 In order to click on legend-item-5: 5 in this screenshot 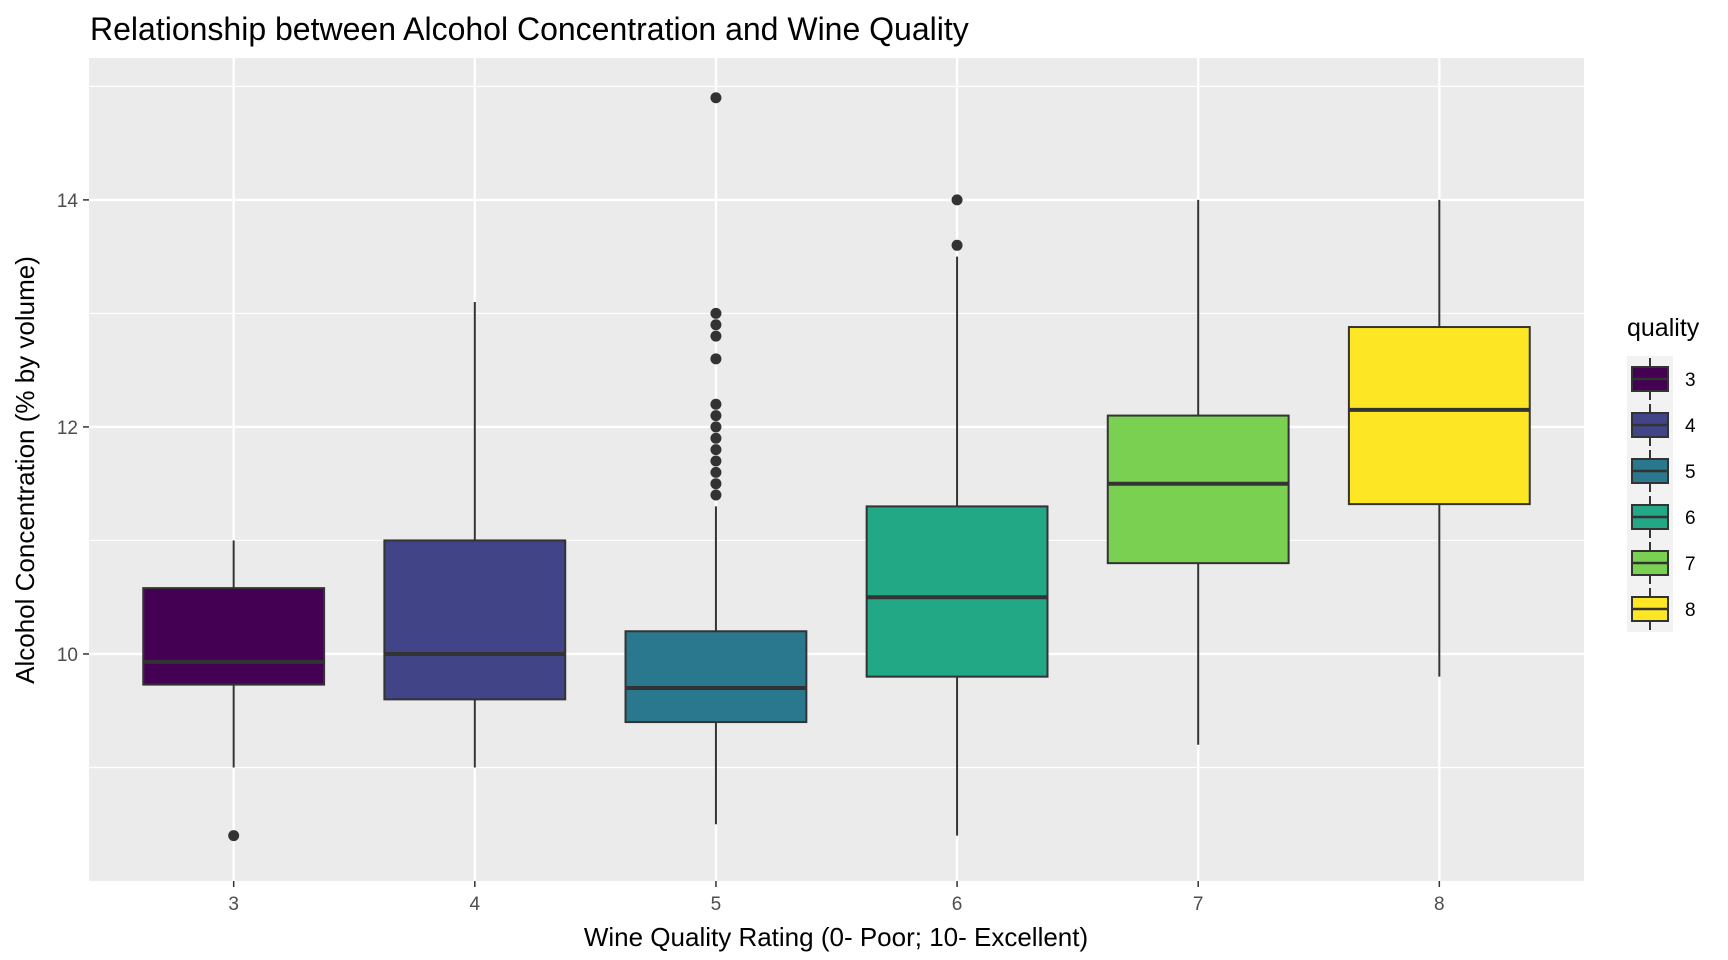, I will do `click(1661, 471)`.